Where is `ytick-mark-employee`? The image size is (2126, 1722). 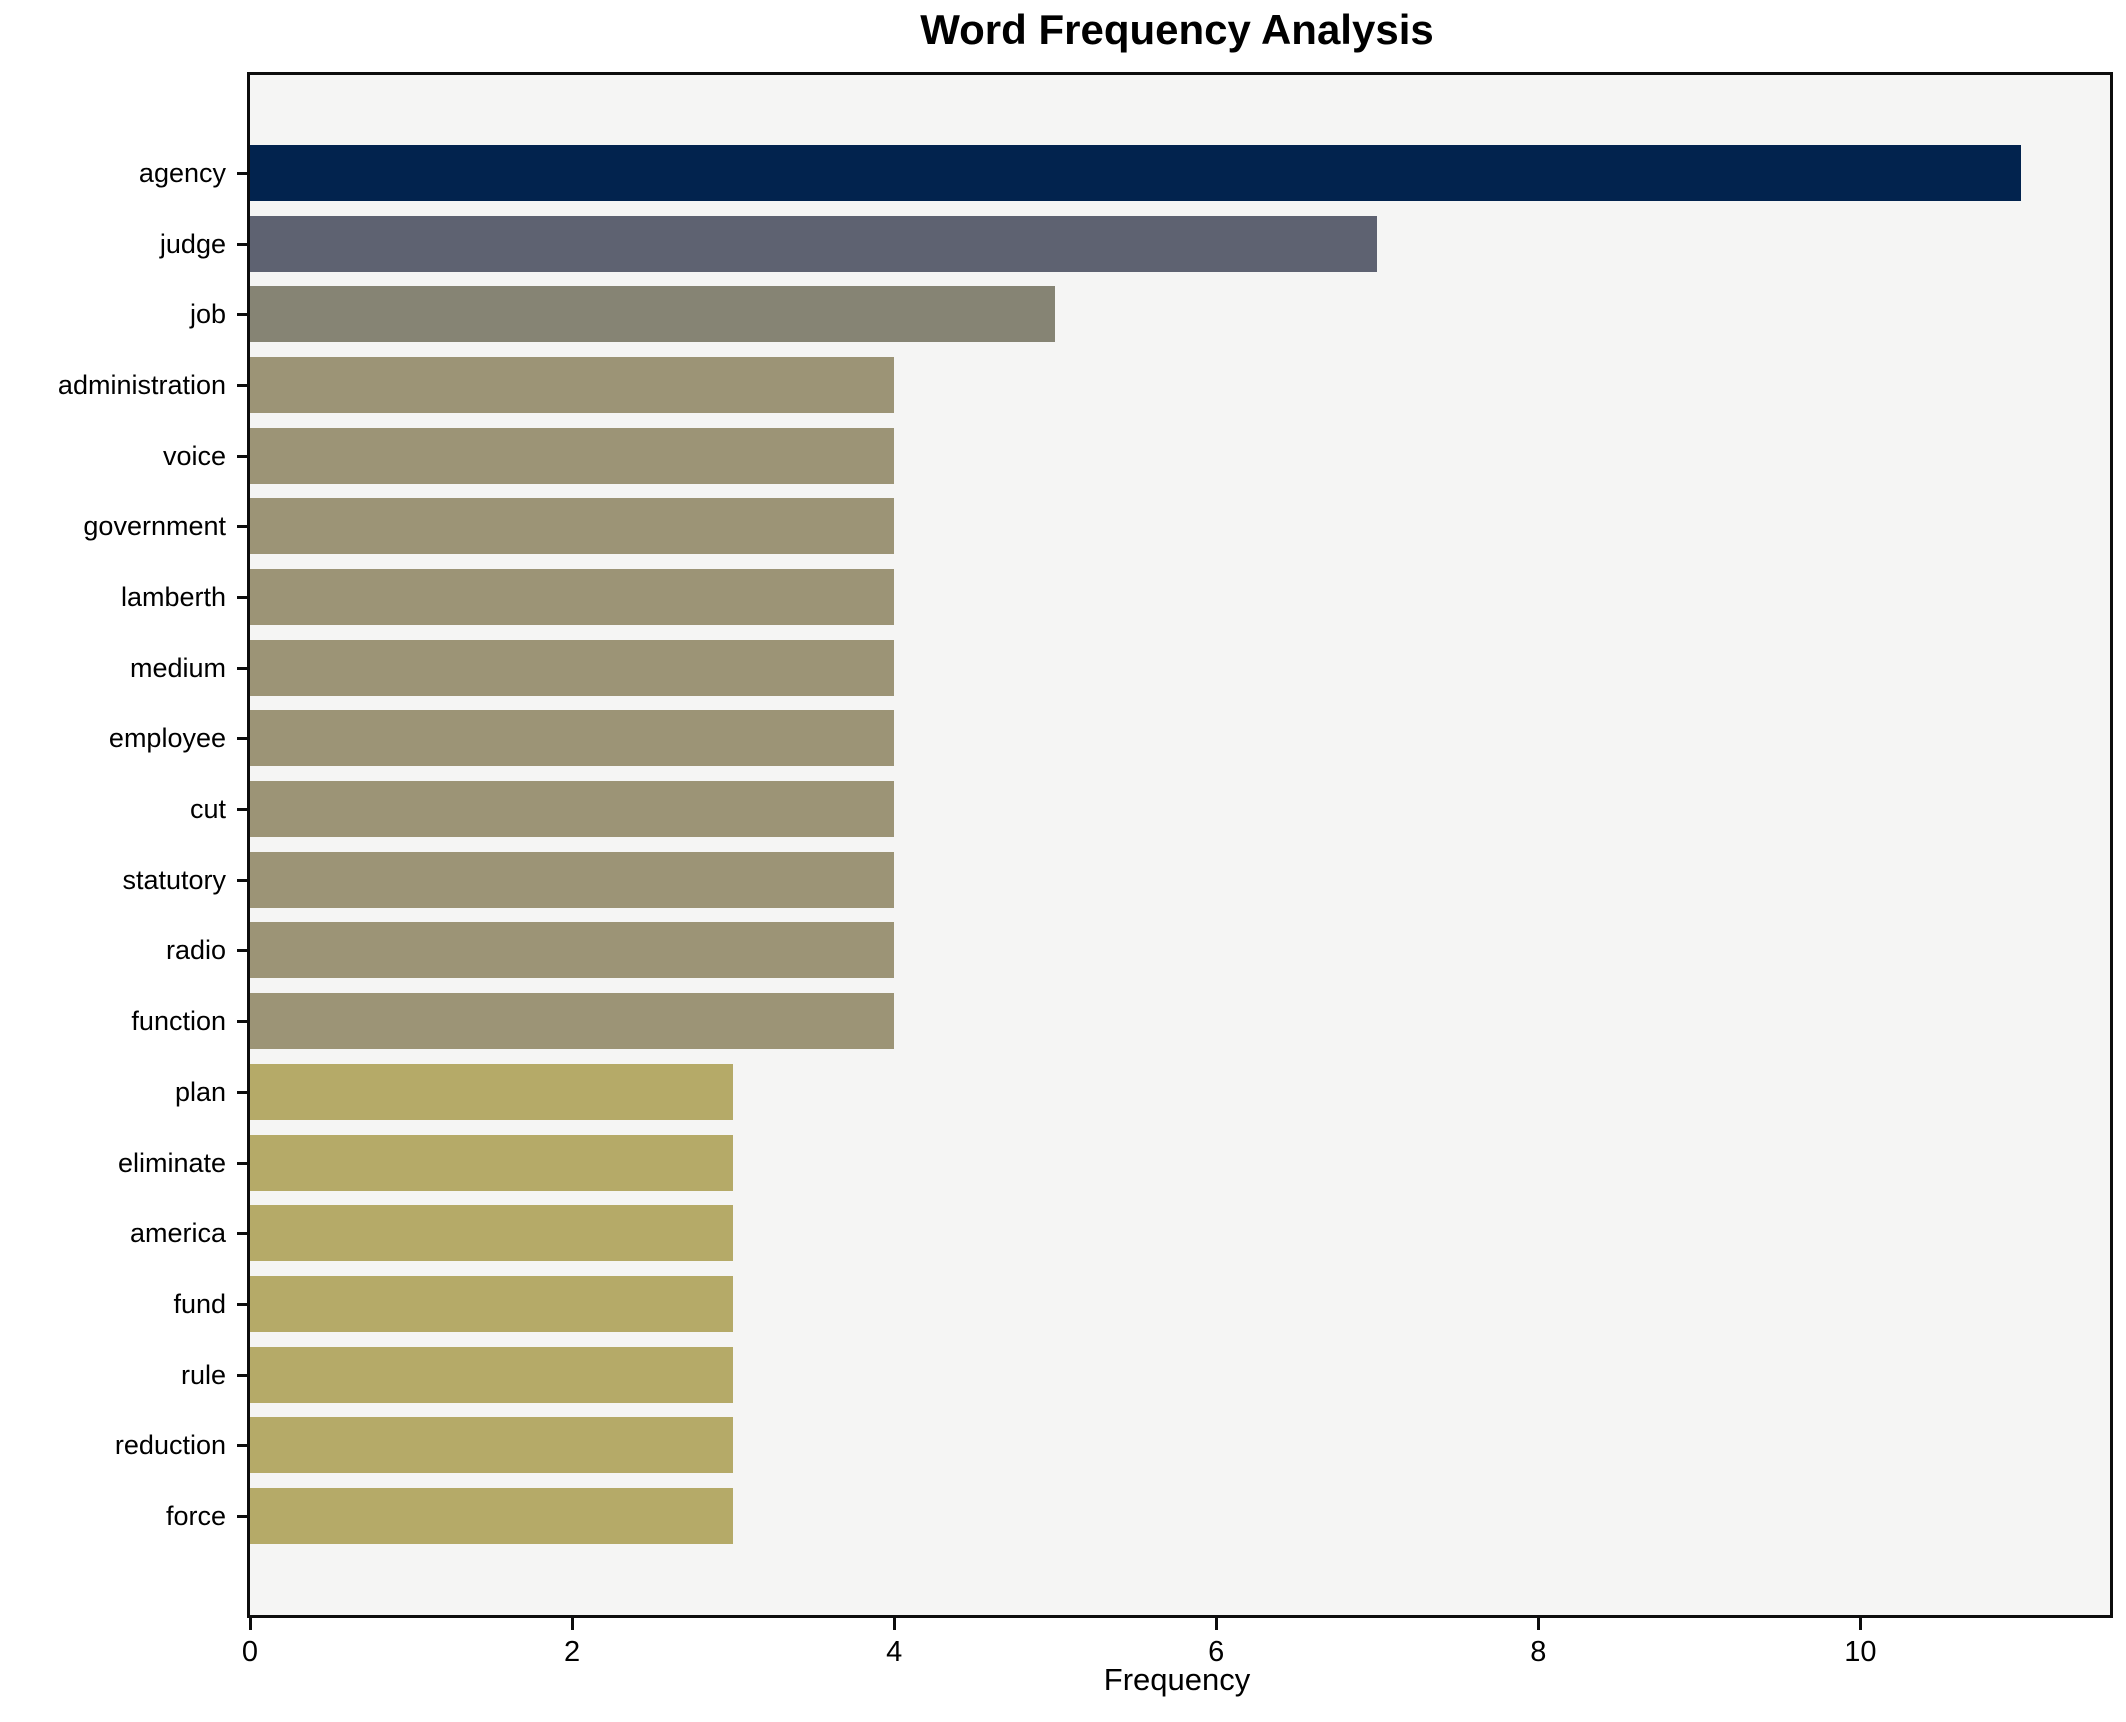 ytick-mark-employee is located at coordinates (242, 739).